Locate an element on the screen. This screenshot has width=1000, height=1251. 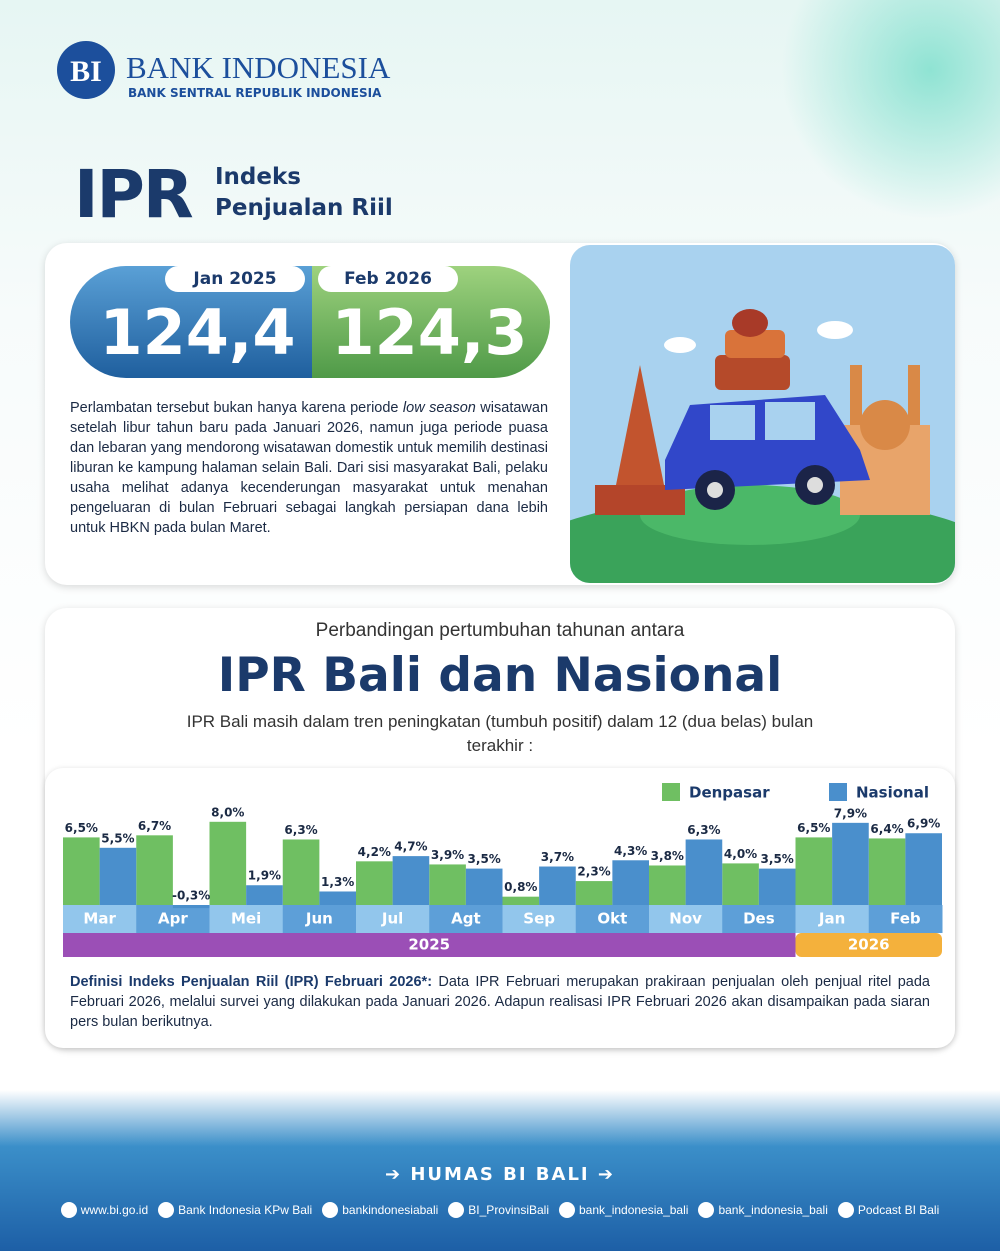
footer-link: bankindonesiabali is located at coordinates (380, 1210).